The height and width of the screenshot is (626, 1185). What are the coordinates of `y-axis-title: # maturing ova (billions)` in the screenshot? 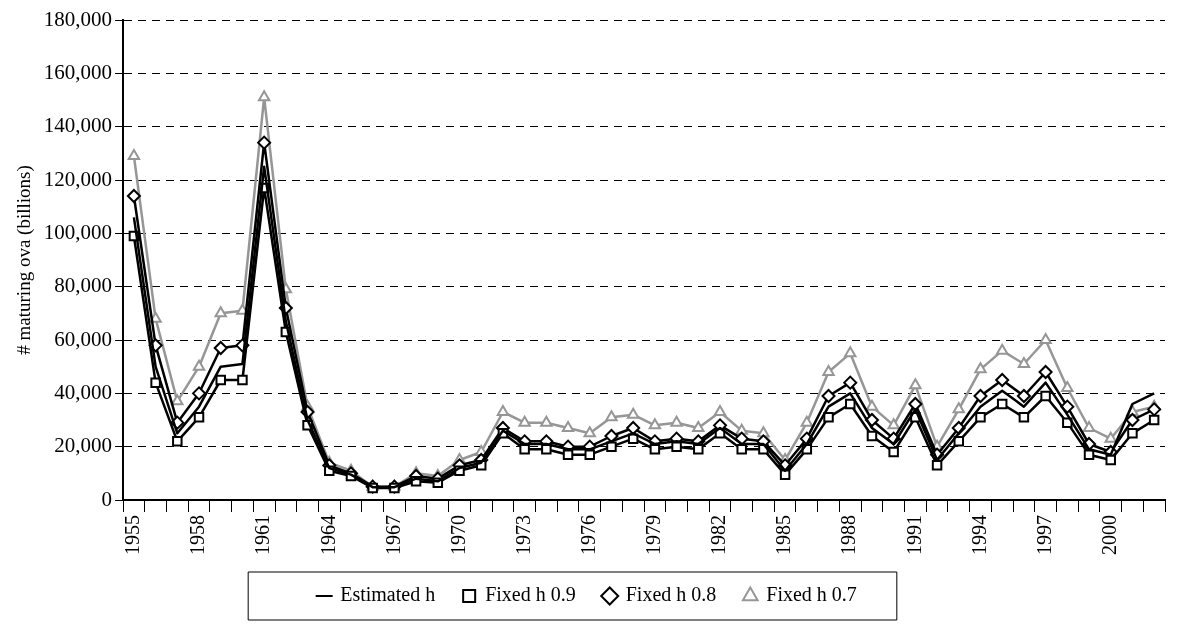 It's located at (24, 260).